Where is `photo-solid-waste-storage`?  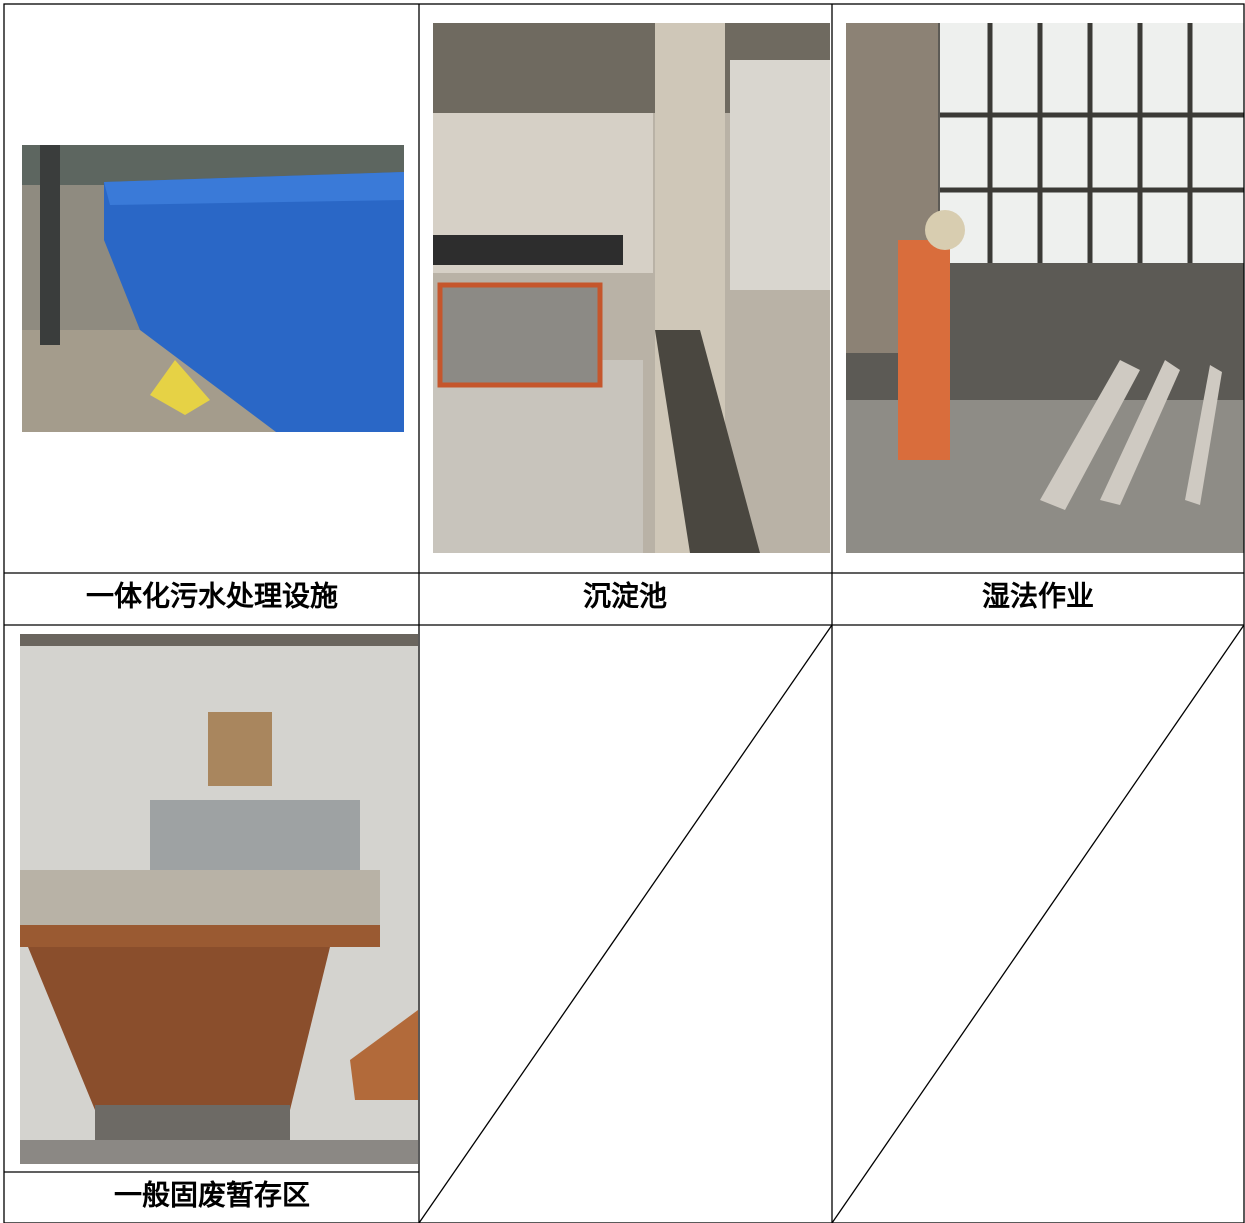 photo-solid-waste-storage is located at coordinates (219, 899).